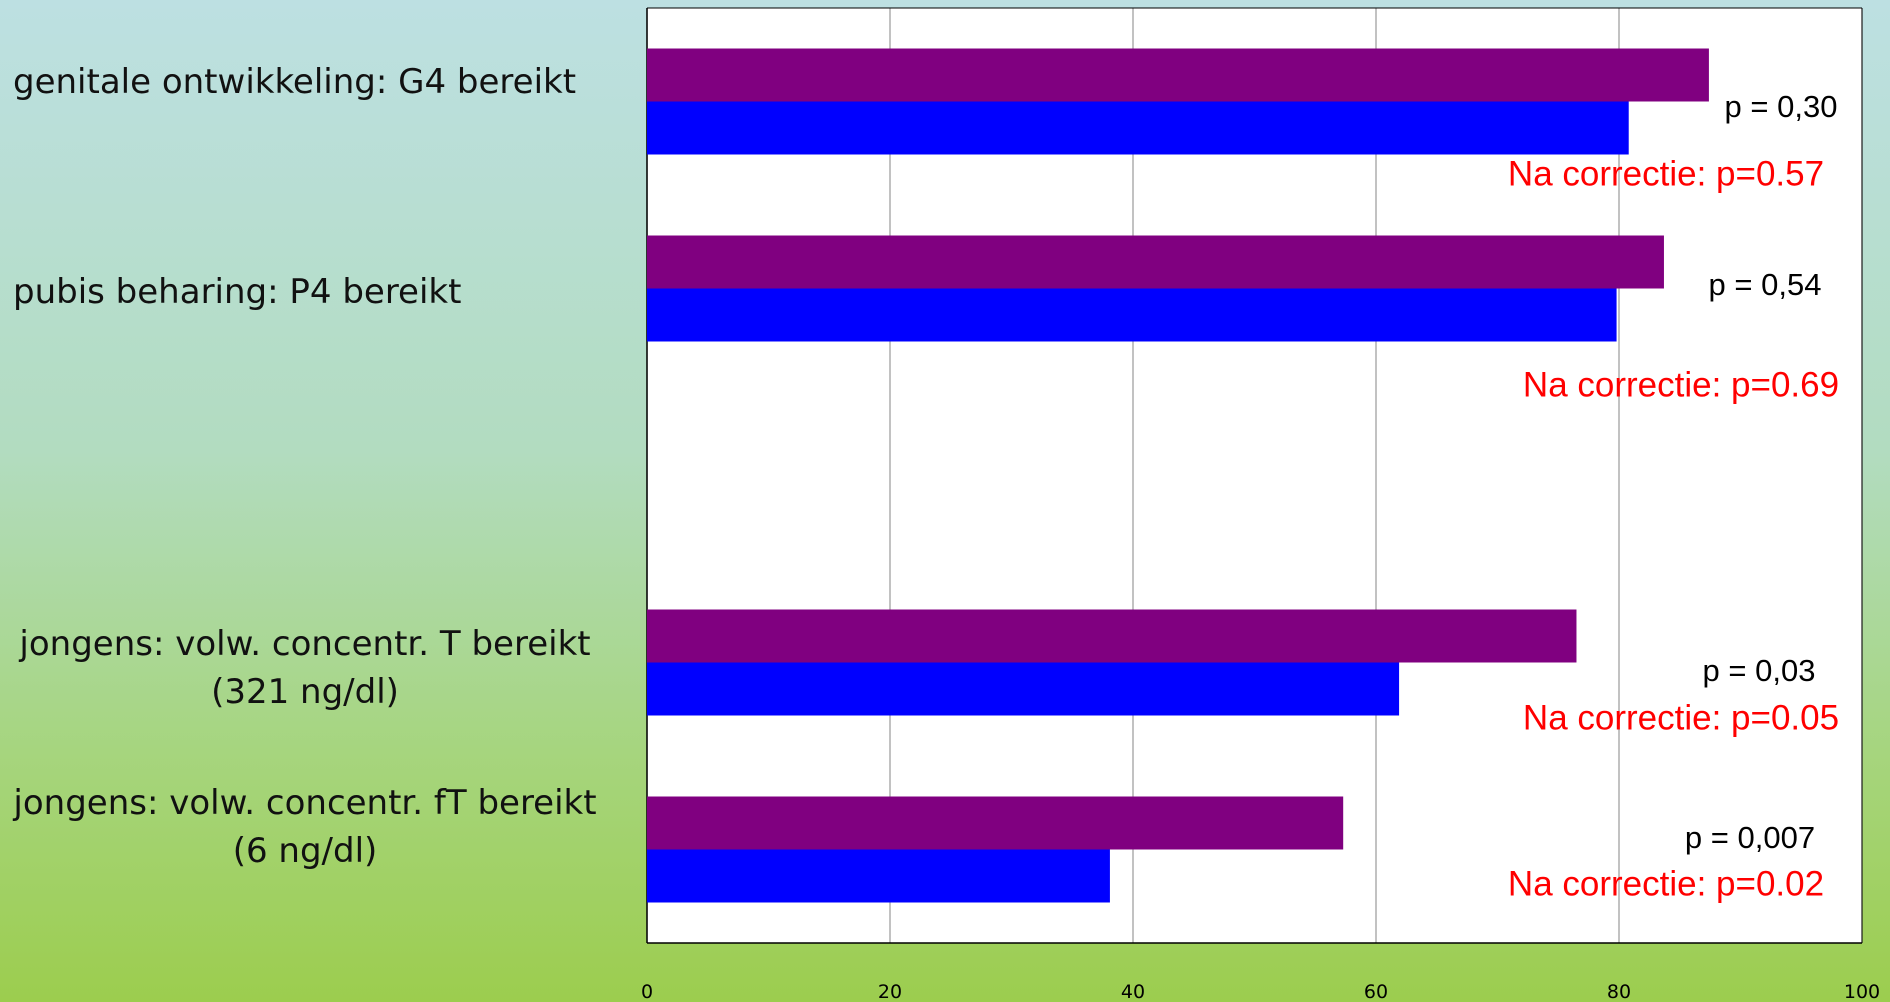 The height and width of the screenshot is (1002, 1890). What do you see at coordinates (1781, 106) in the screenshot?
I see `annotation: p = 0,30` at bounding box center [1781, 106].